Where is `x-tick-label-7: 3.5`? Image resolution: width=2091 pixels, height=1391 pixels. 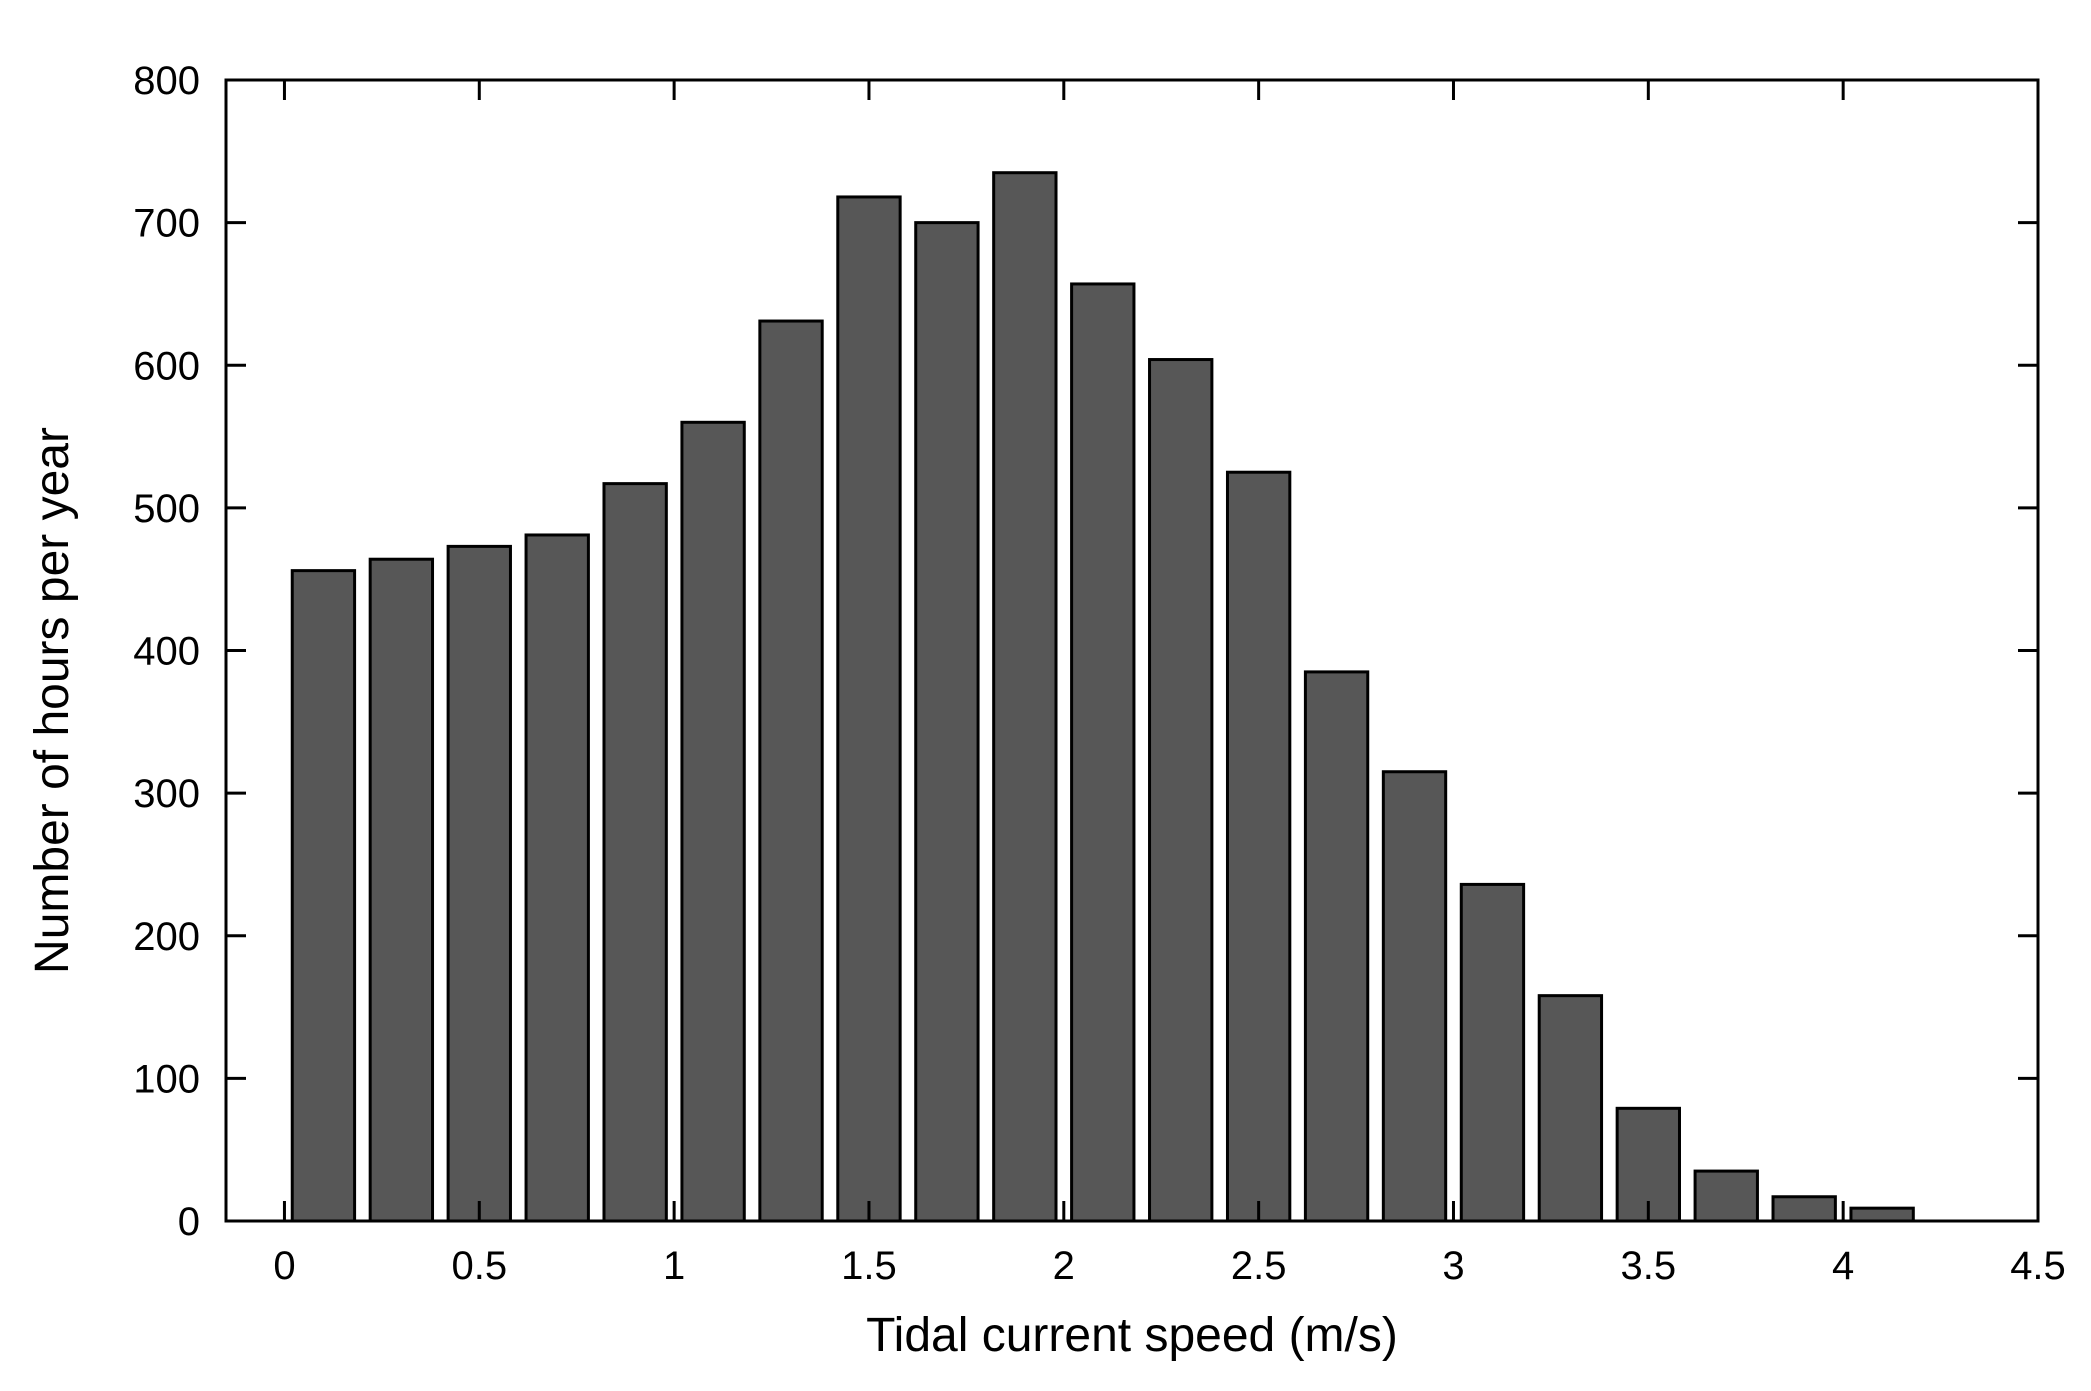 x-tick-label-7: 3.5 is located at coordinates (1649, 1266).